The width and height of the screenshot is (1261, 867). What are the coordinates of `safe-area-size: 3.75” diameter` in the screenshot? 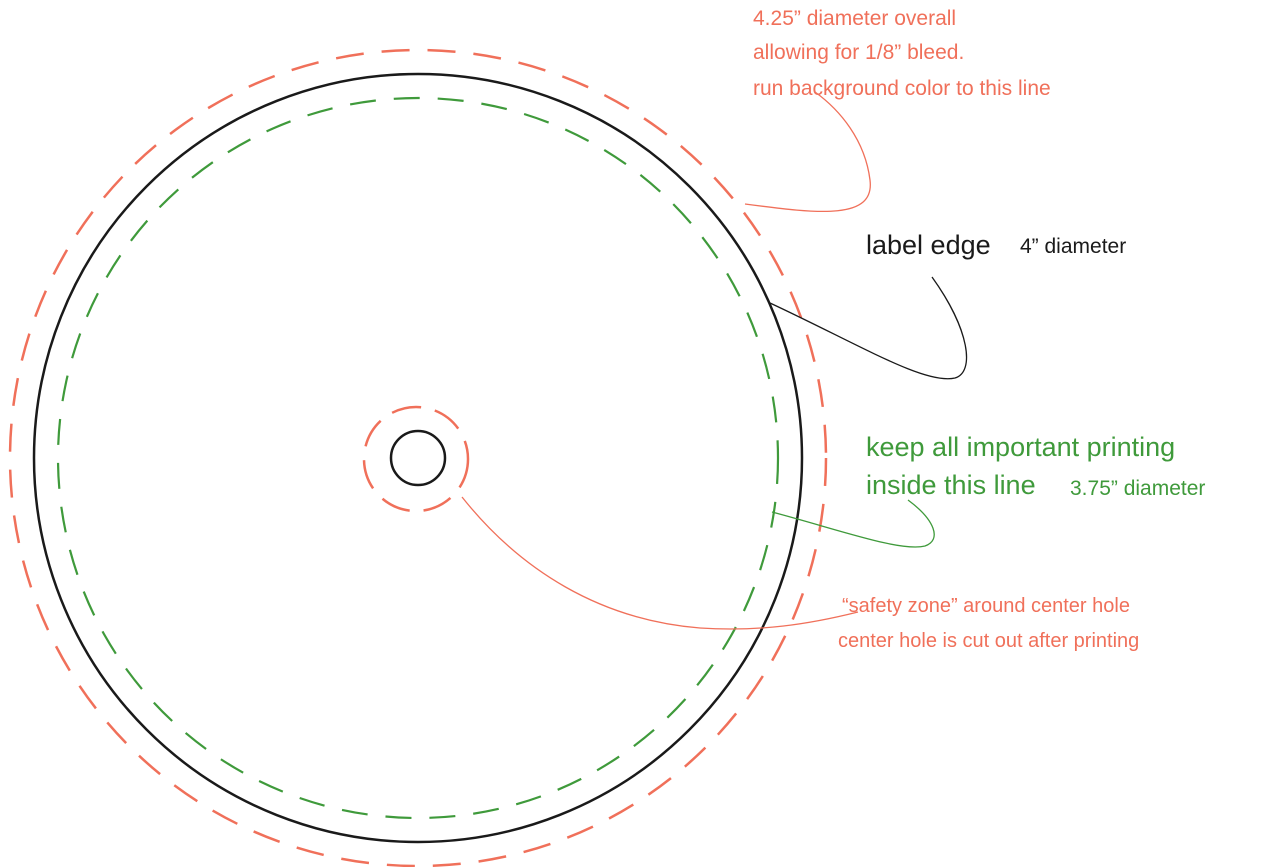 It's located at (1138, 488).